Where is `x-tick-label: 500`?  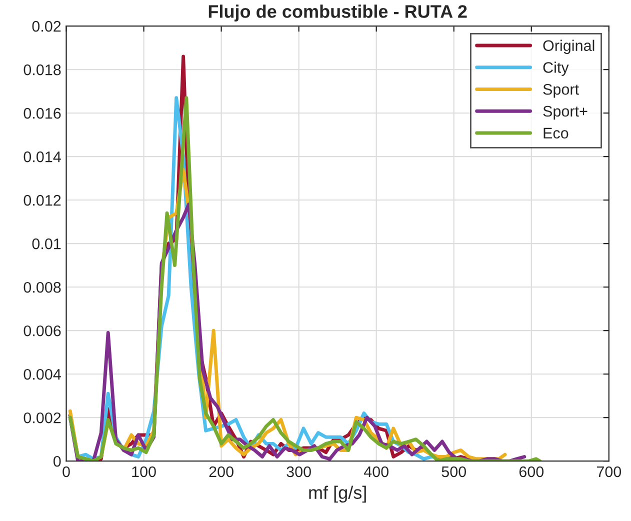 x-tick-label: 500 is located at coordinates (454, 472).